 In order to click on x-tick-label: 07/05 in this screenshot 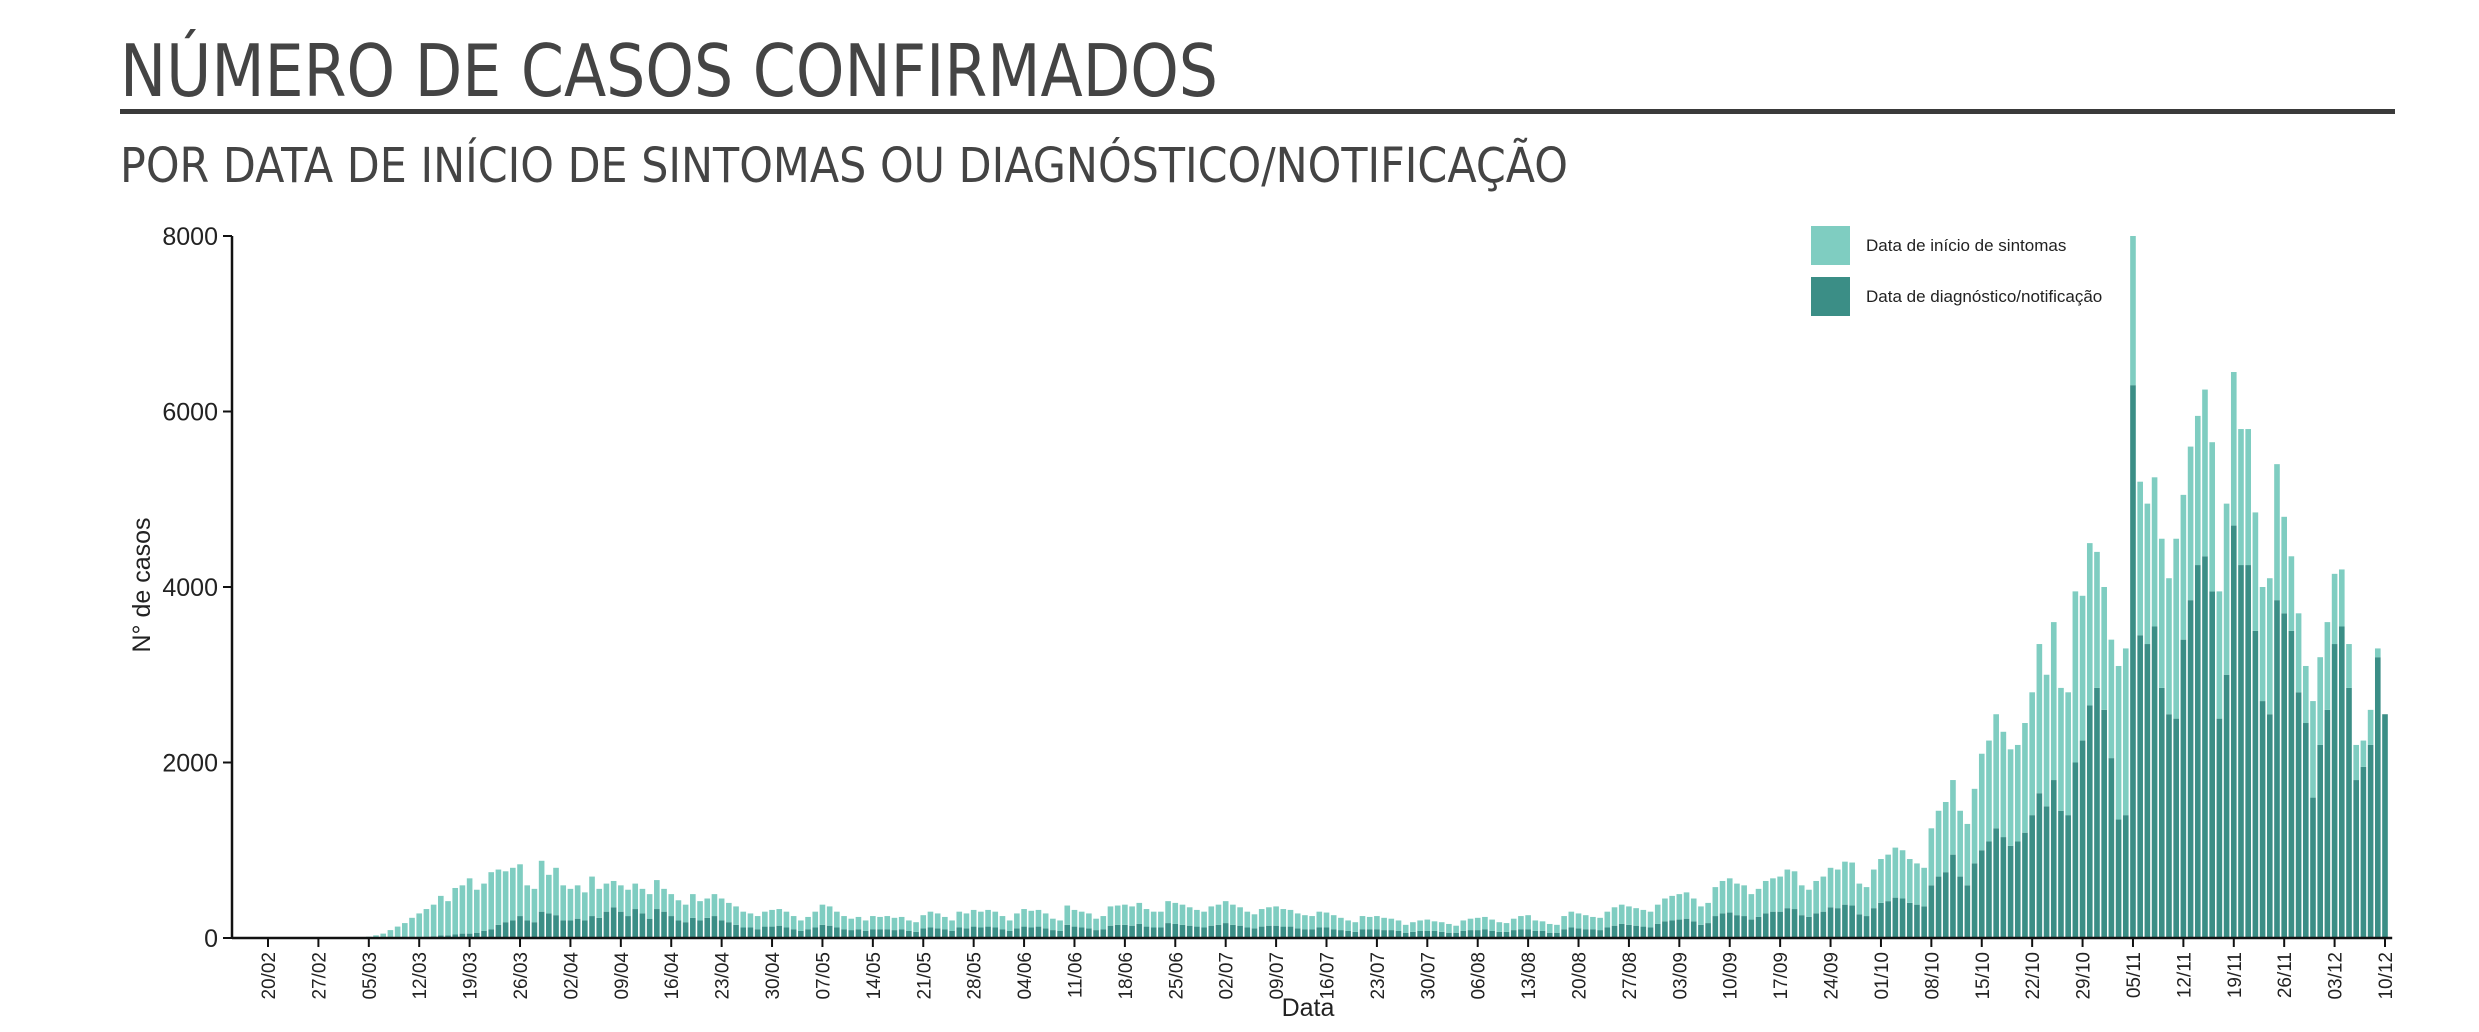, I will do `click(823, 976)`.